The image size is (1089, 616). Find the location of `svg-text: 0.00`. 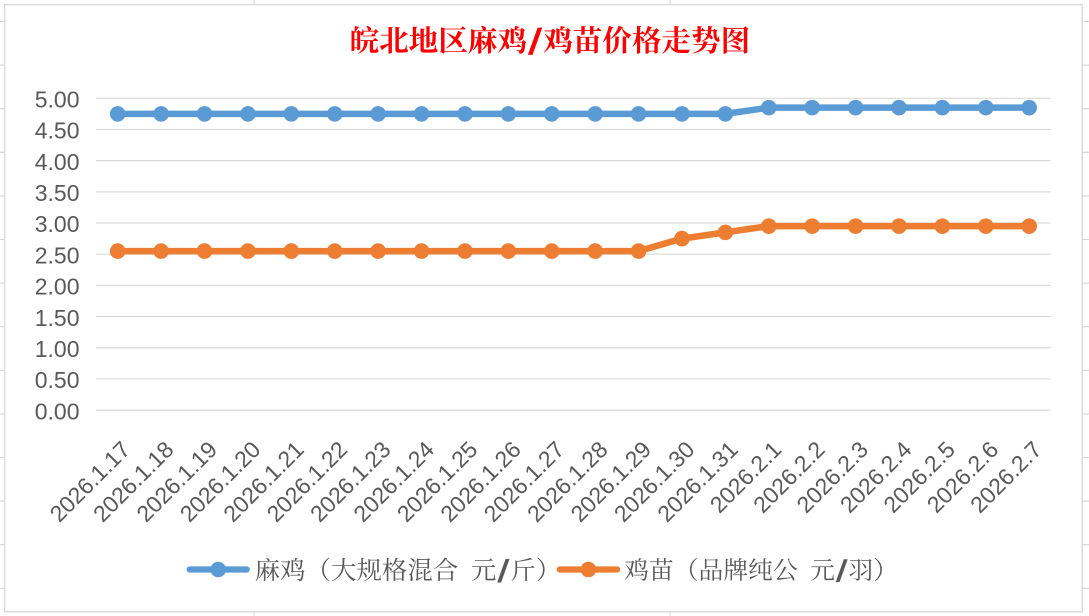

svg-text: 0.00 is located at coordinates (57, 411).